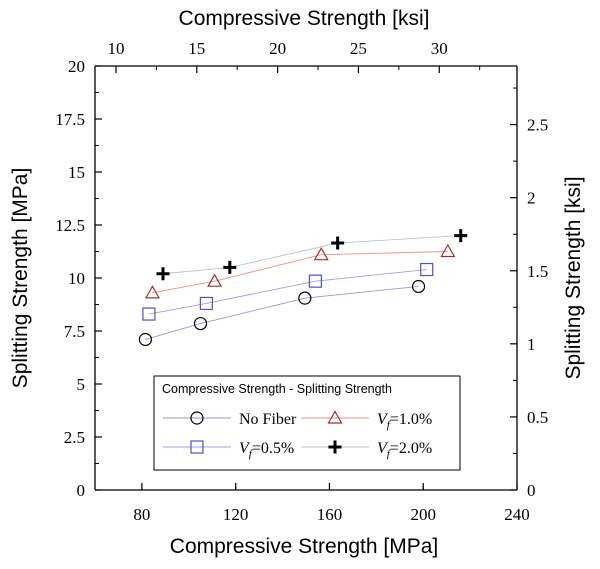 Image resolution: width=600 pixels, height=569 pixels. I want to click on legend-box, so click(307, 423).